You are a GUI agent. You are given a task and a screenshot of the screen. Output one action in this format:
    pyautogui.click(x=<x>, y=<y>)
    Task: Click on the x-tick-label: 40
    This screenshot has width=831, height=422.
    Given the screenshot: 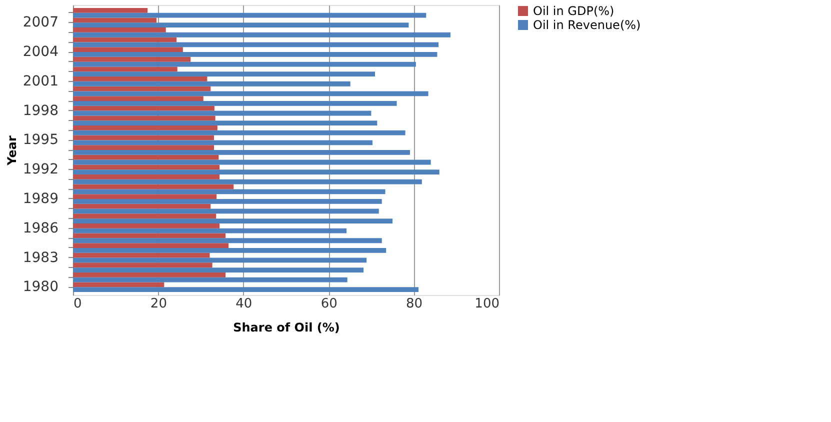 What is the action you would take?
    pyautogui.click(x=244, y=304)
    